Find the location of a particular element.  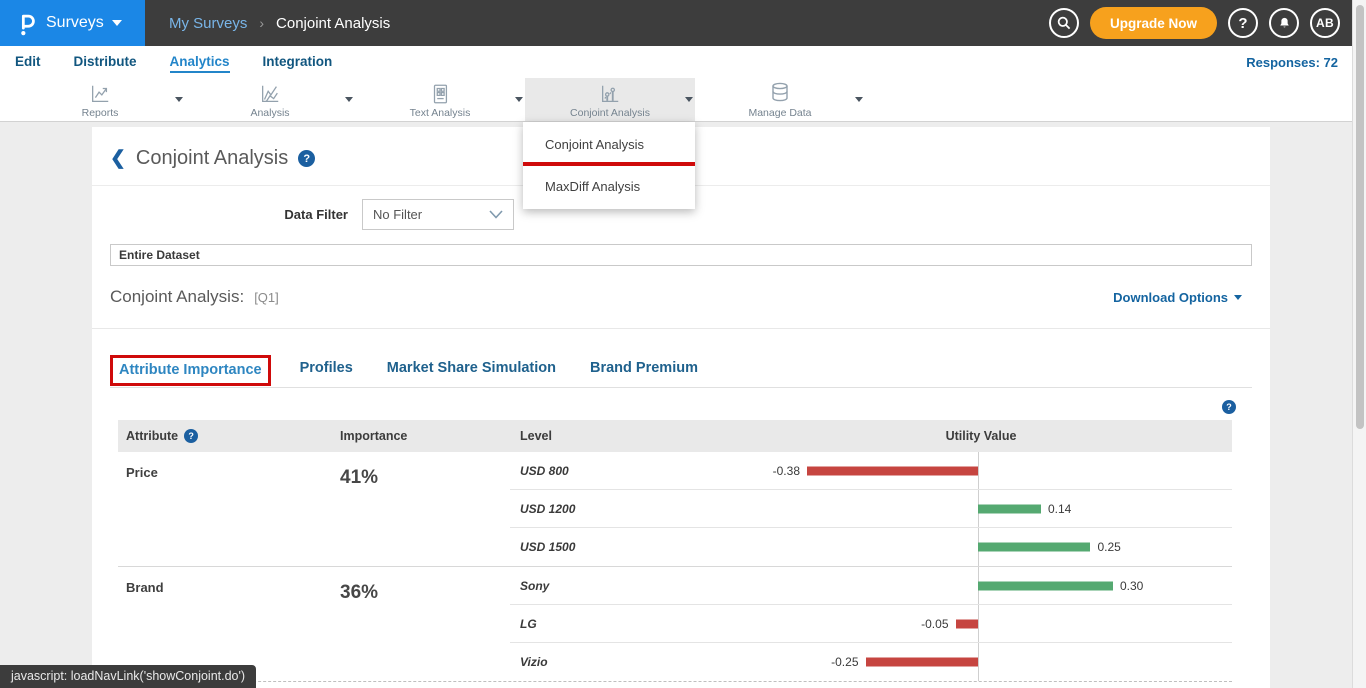

notifications-button is located at coordinates (1284, 23).